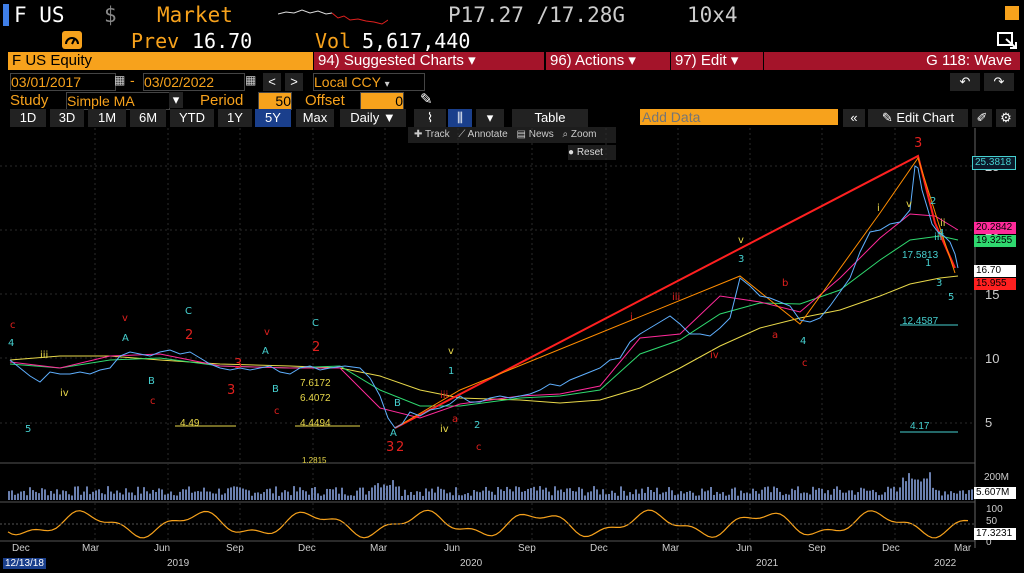 This screenshot has height=573, width=1024. Describe the element at coordinates (430, 118) in the screenshot. I see `line-chart-icon: ⌇` at that location.